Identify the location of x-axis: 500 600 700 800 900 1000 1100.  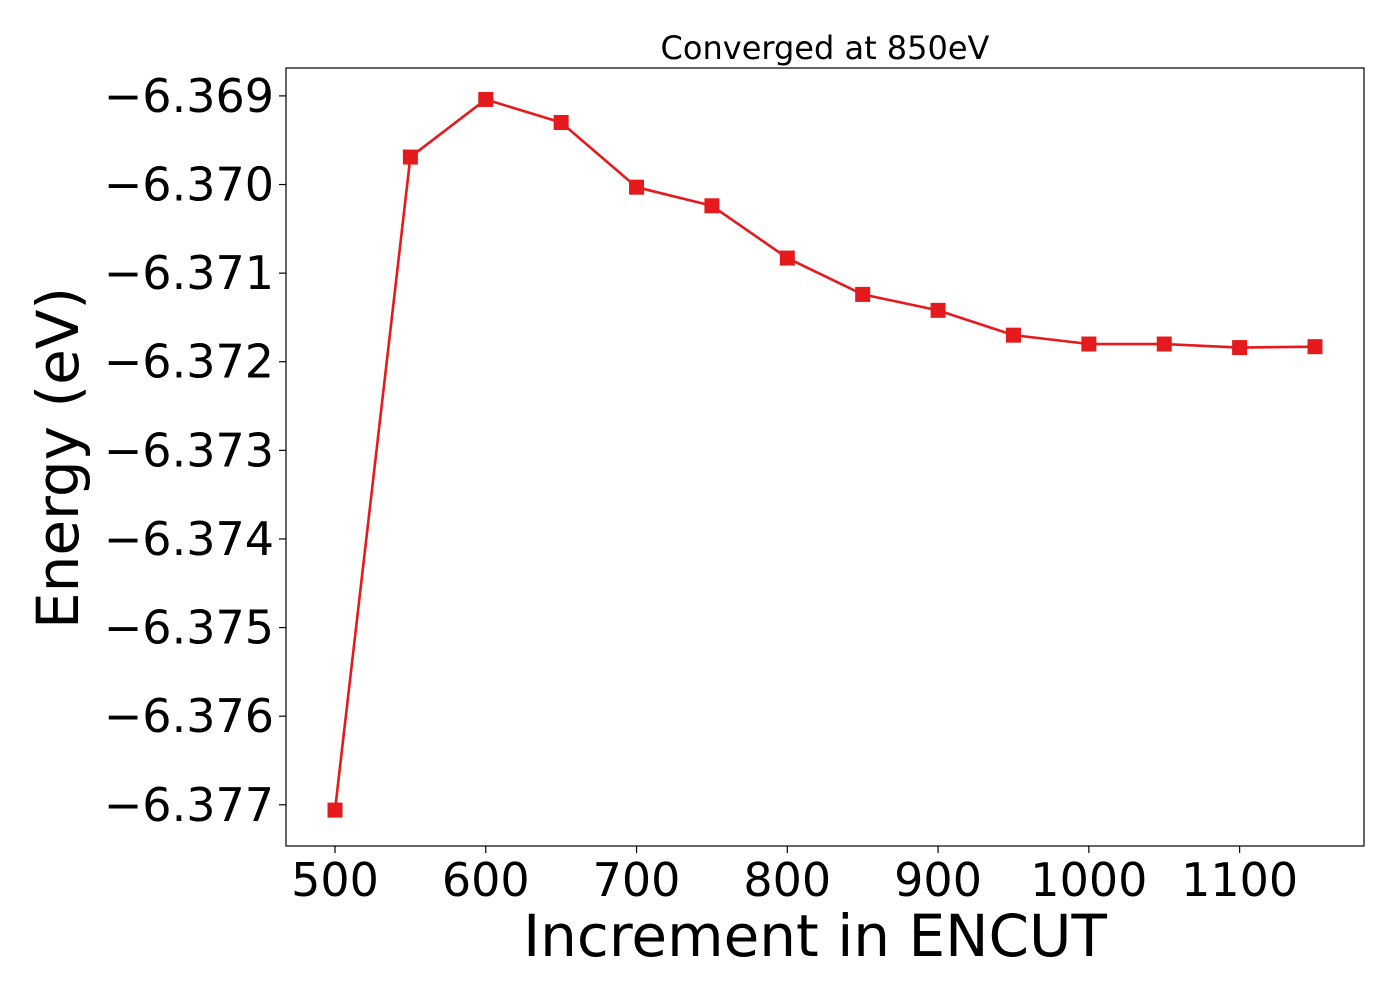
(794, 876).